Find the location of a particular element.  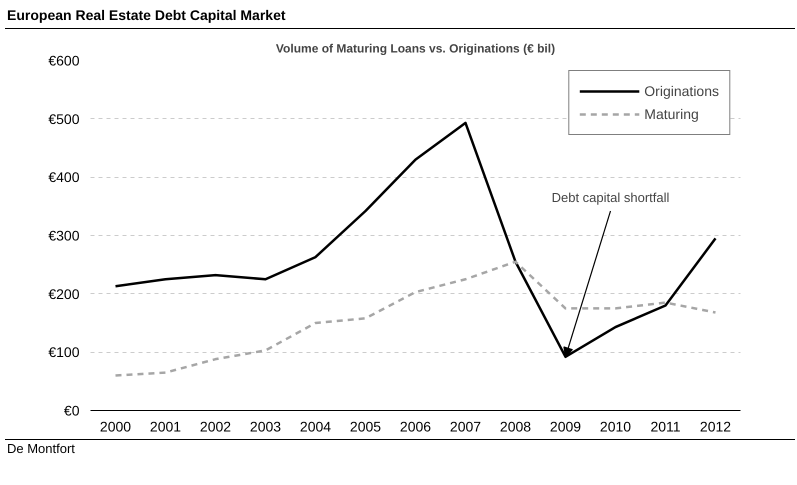

chart-title: European Real Estate Debt Capital Market is located at coordinates (146, 15).